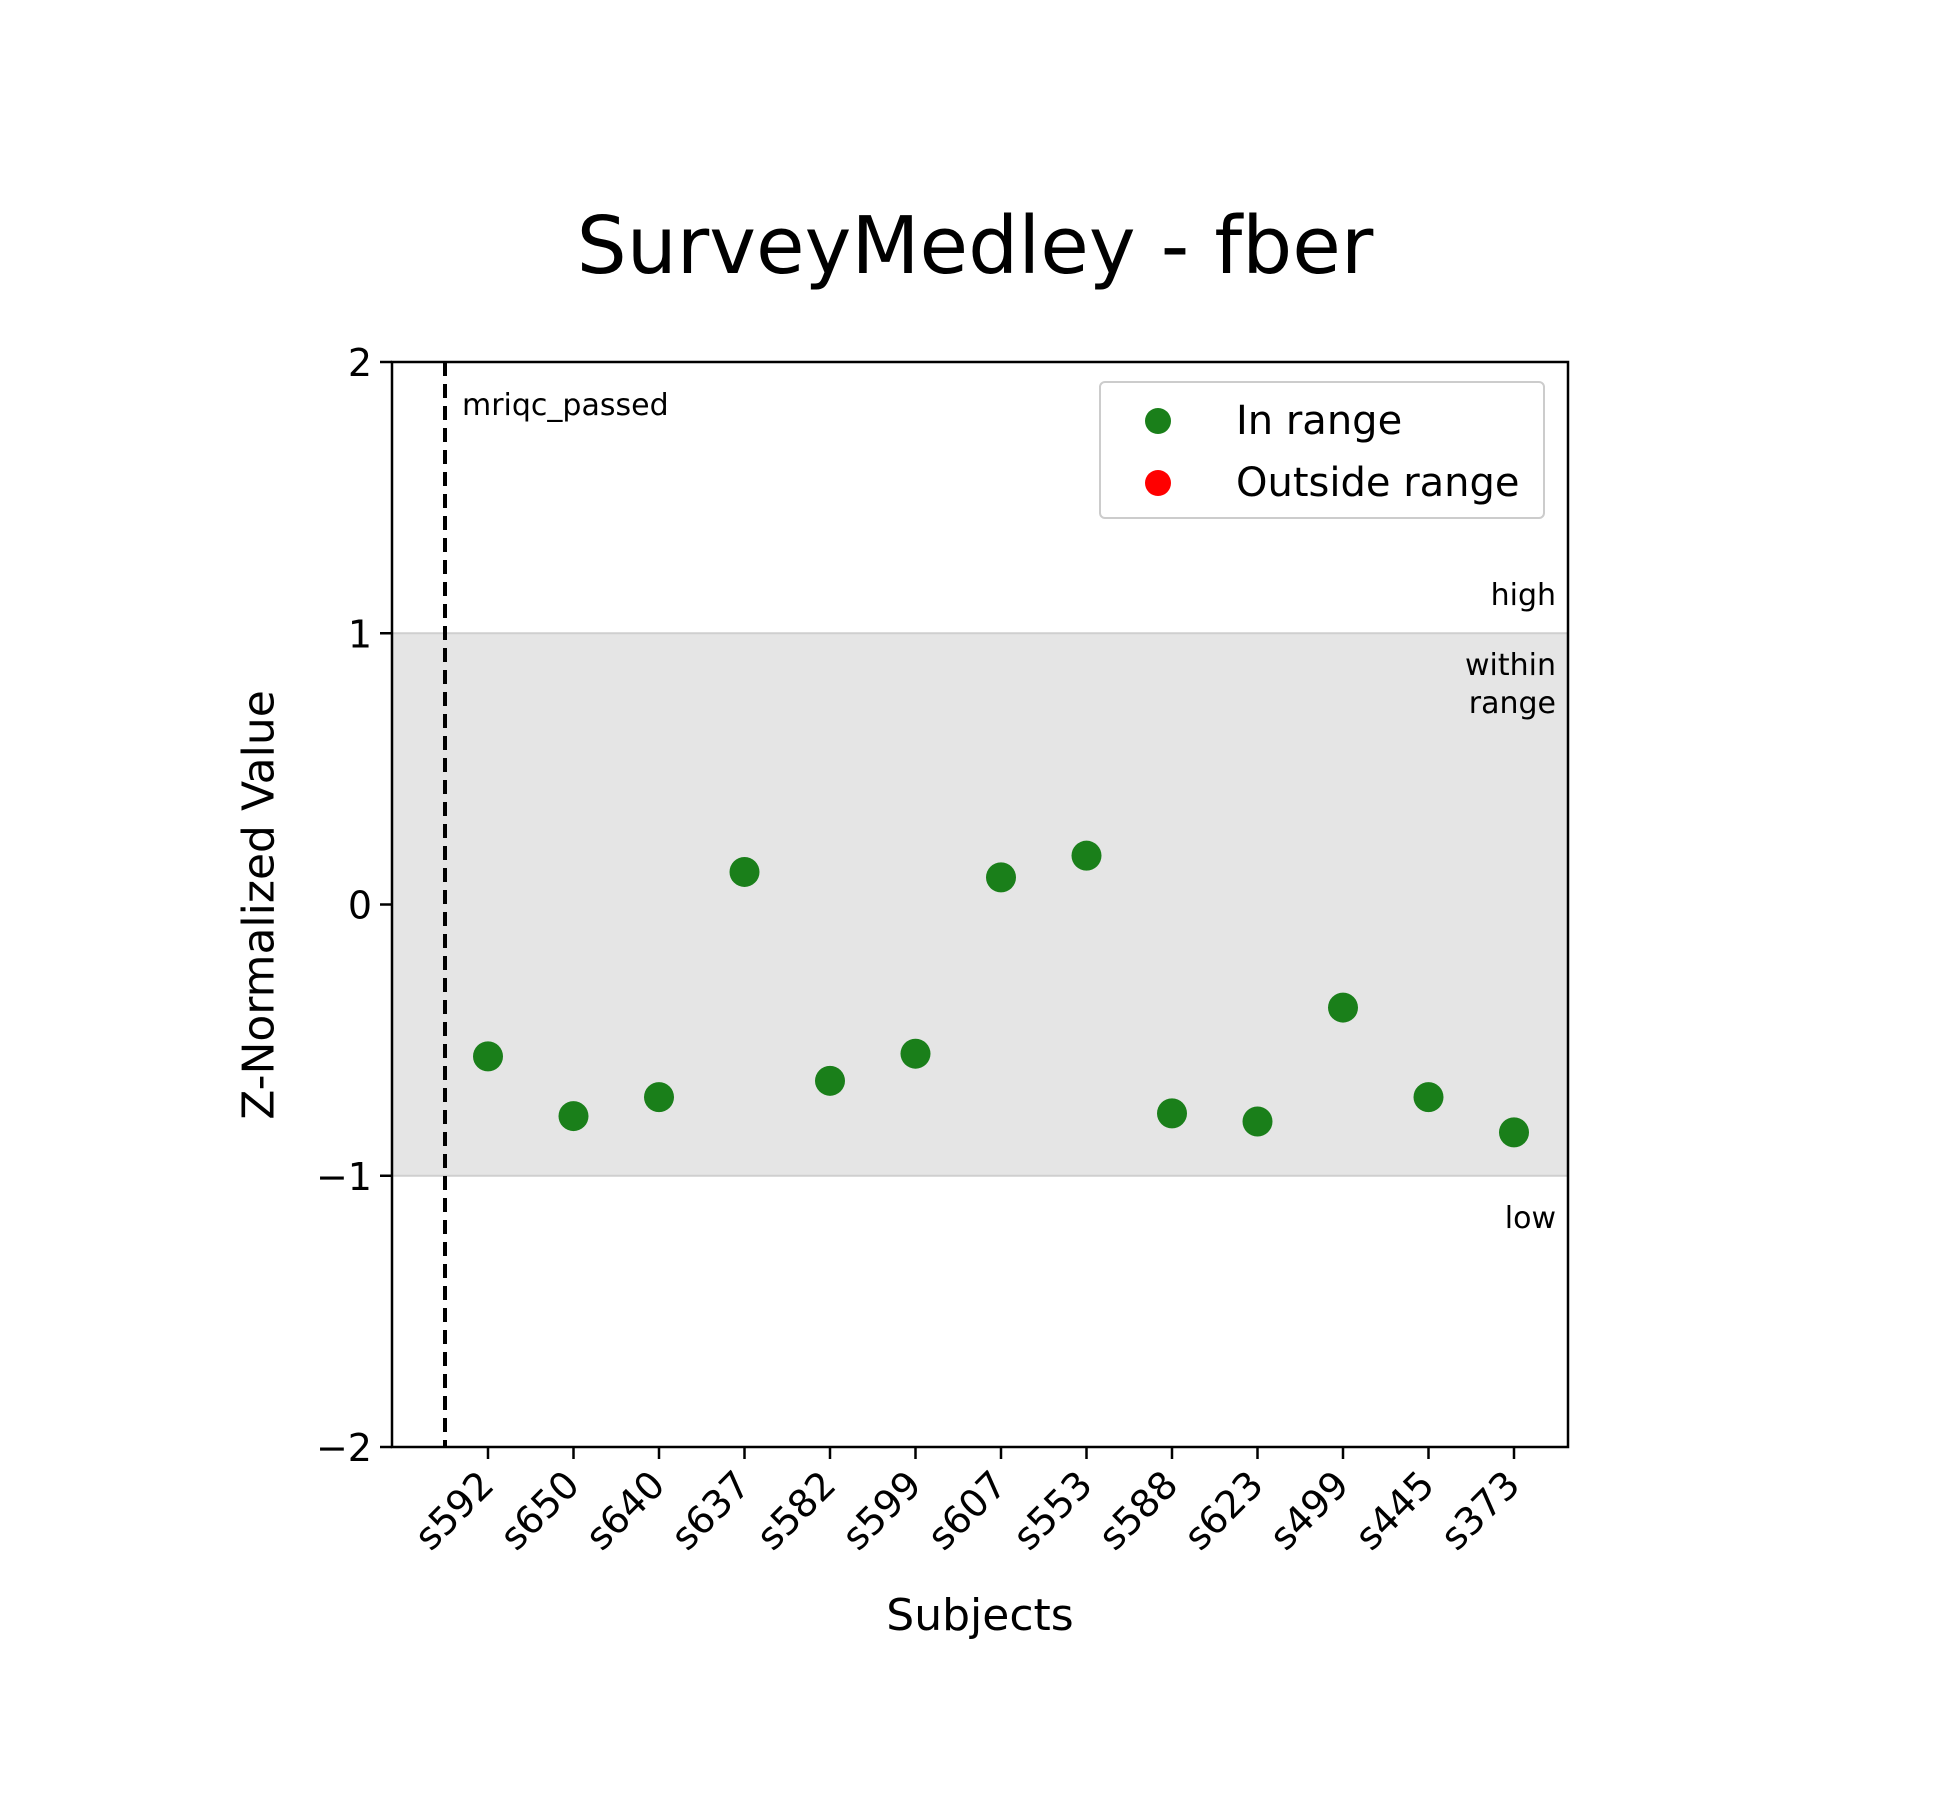 The height and width of the screenshot is (1800, 1950). I want to click on band-label-high: high, so click(1523, 595).